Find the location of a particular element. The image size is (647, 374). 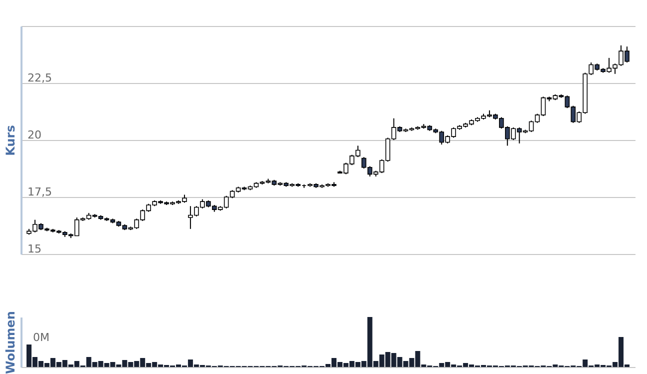

y-axis-title: Wolumen is located at coordinates (11, 342).